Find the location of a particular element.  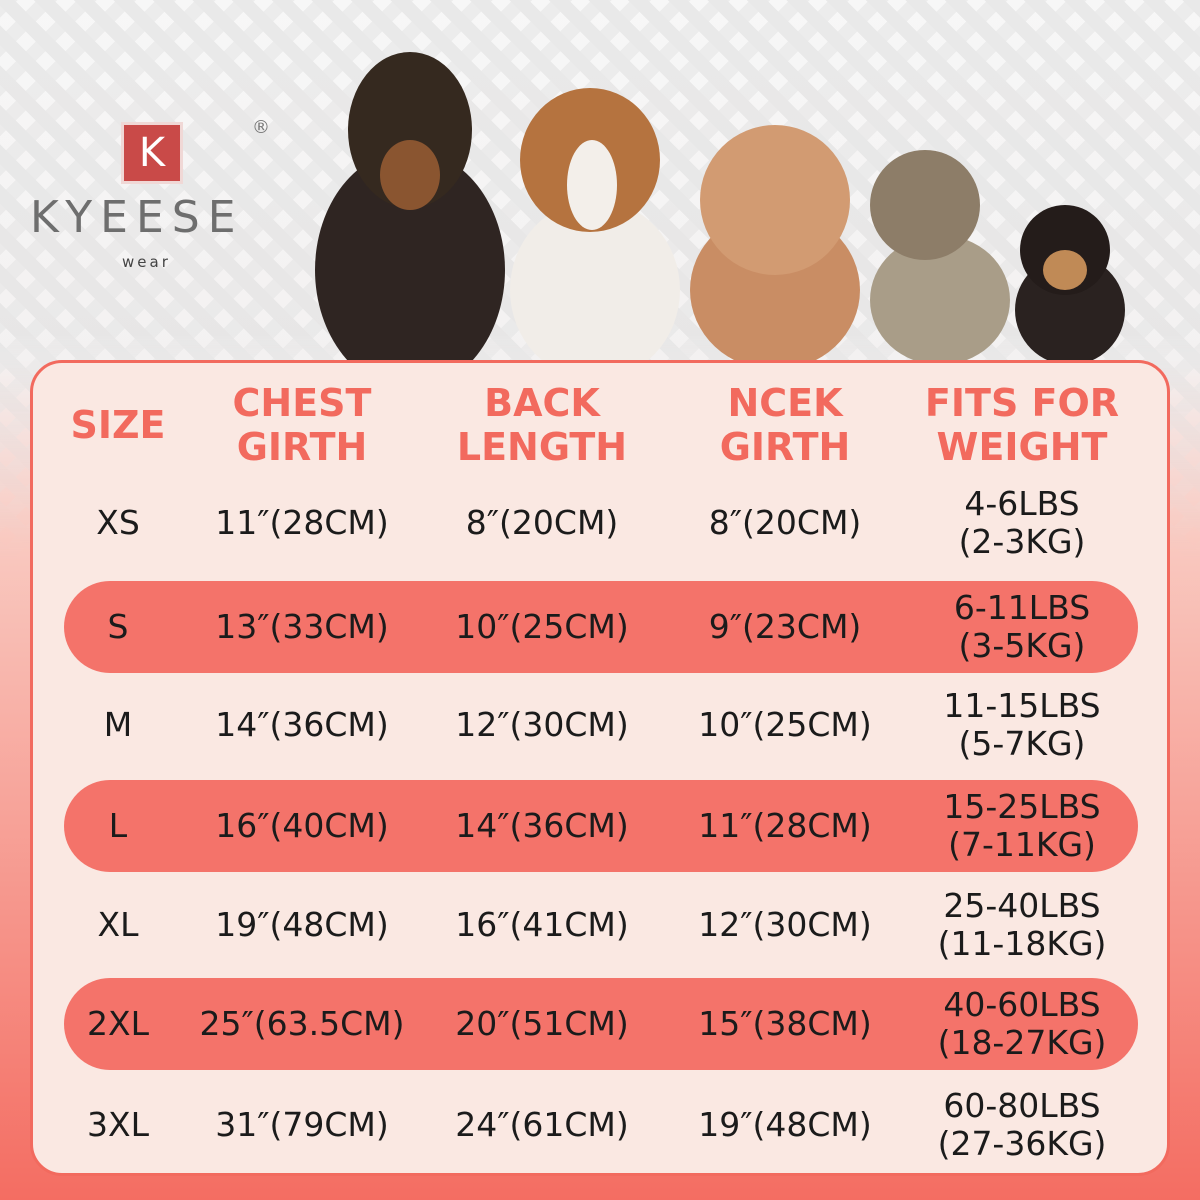

table-cell: 6-11LBS (3-5KG) is located at coordinates (1022, 627).